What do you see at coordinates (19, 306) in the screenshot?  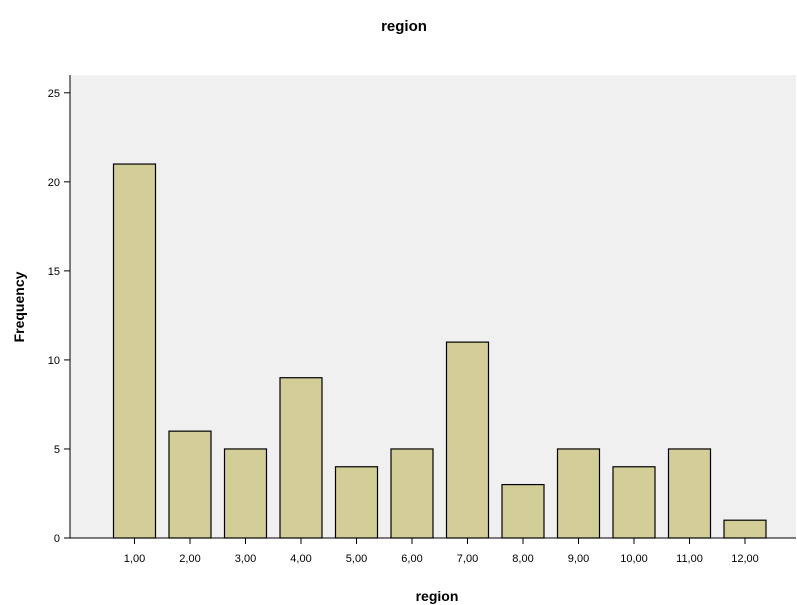 I see `y-axis-title: Frequency` at bounding box center [19, 306].